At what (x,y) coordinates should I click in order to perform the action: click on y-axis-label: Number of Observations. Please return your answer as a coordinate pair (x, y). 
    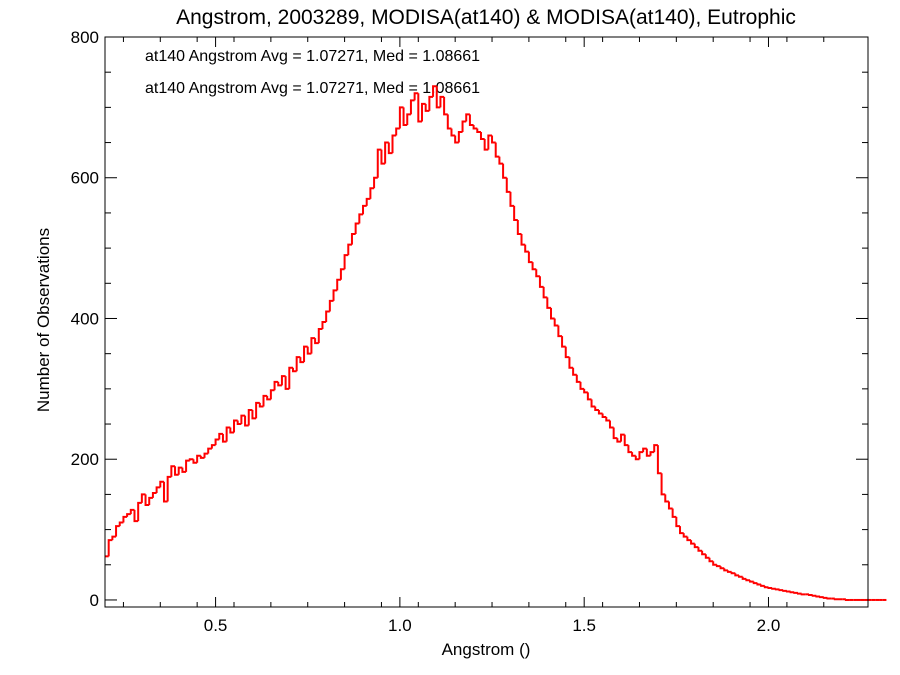
    Looking at the image, I should click on (43, 320).